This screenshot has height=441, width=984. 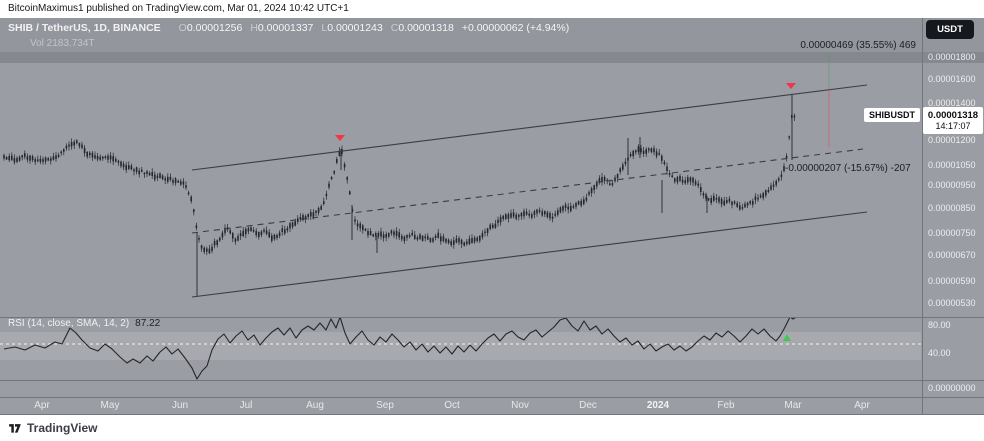 What do you see at coordinates (492, 428) in the screenshot?
I see `footer-bar: TradingView` at bounding box center [492, 428].